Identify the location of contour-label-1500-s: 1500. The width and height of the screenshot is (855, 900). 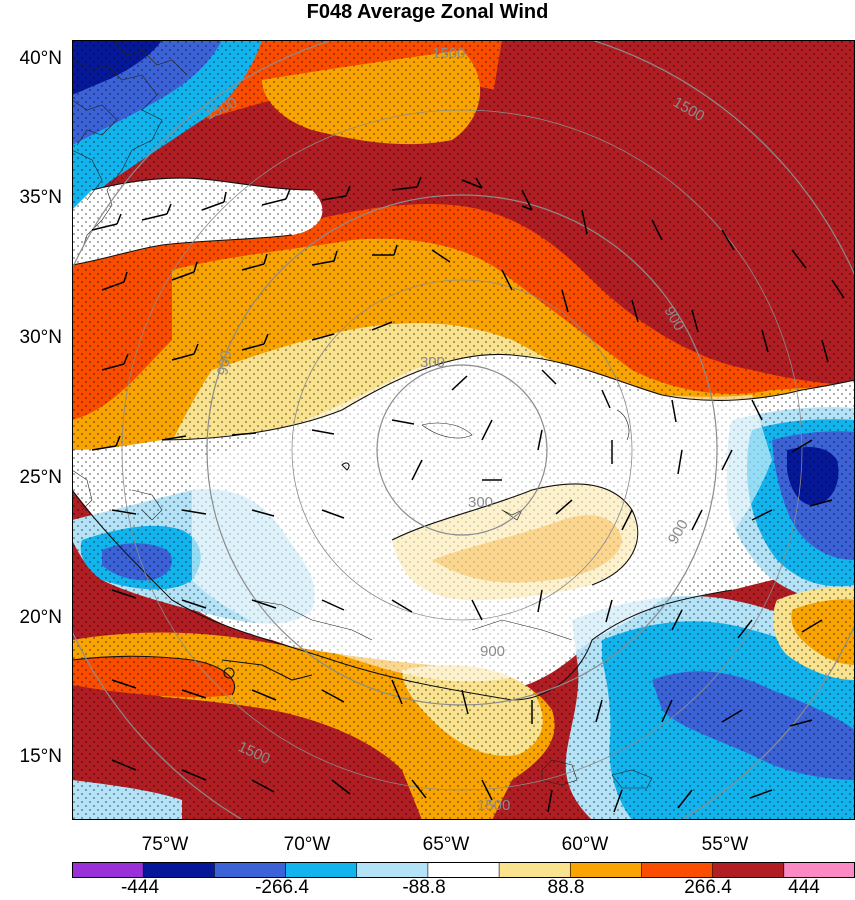
(493, 805).